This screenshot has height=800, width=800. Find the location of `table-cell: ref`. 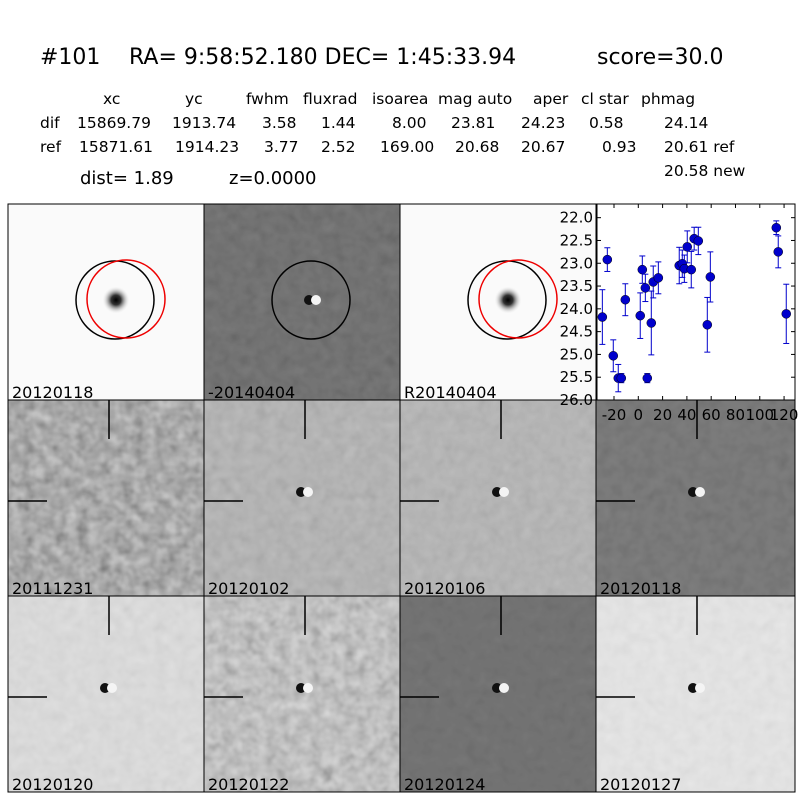

table-cell: ref is located at coordinates (51, 147).